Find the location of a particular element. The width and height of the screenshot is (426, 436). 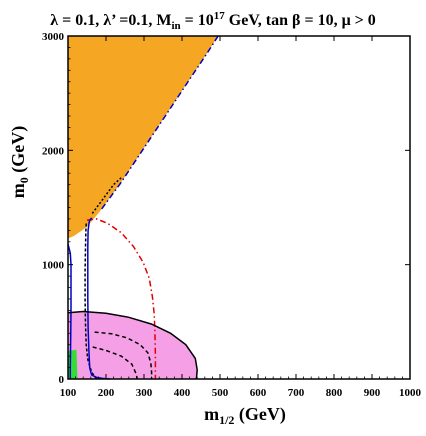

y-axis-title: m0 (GeV) is located at coordinates (19, 162).